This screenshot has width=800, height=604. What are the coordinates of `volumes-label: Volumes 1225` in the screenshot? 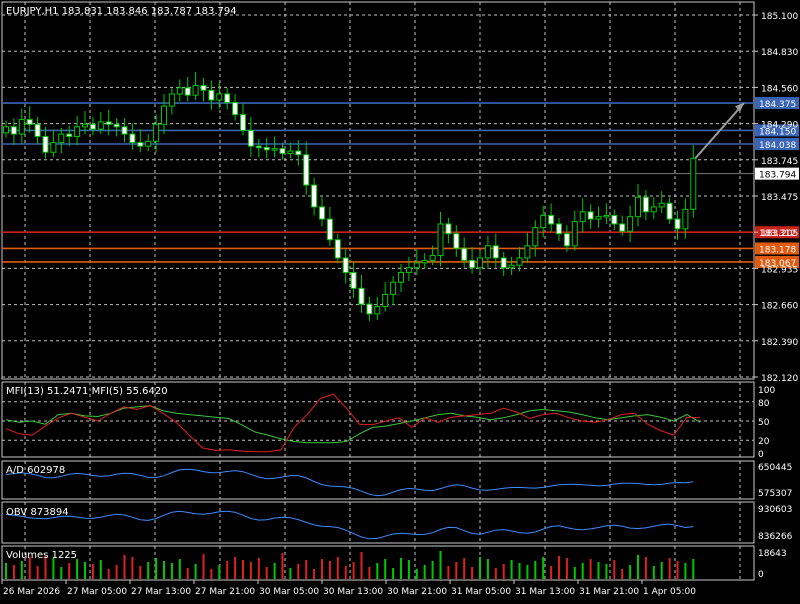 It's located at (41, 555).